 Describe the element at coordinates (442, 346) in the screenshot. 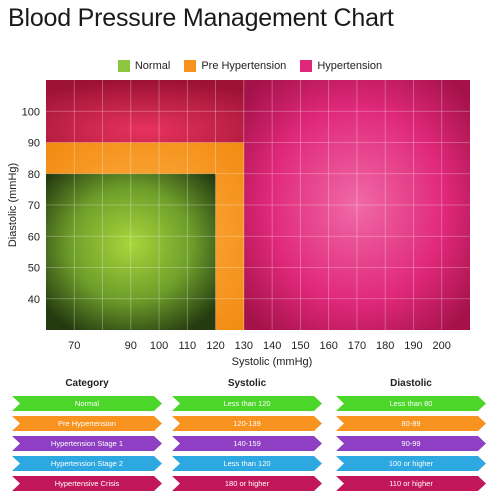

I see `x-tick-label: 200` at that location.